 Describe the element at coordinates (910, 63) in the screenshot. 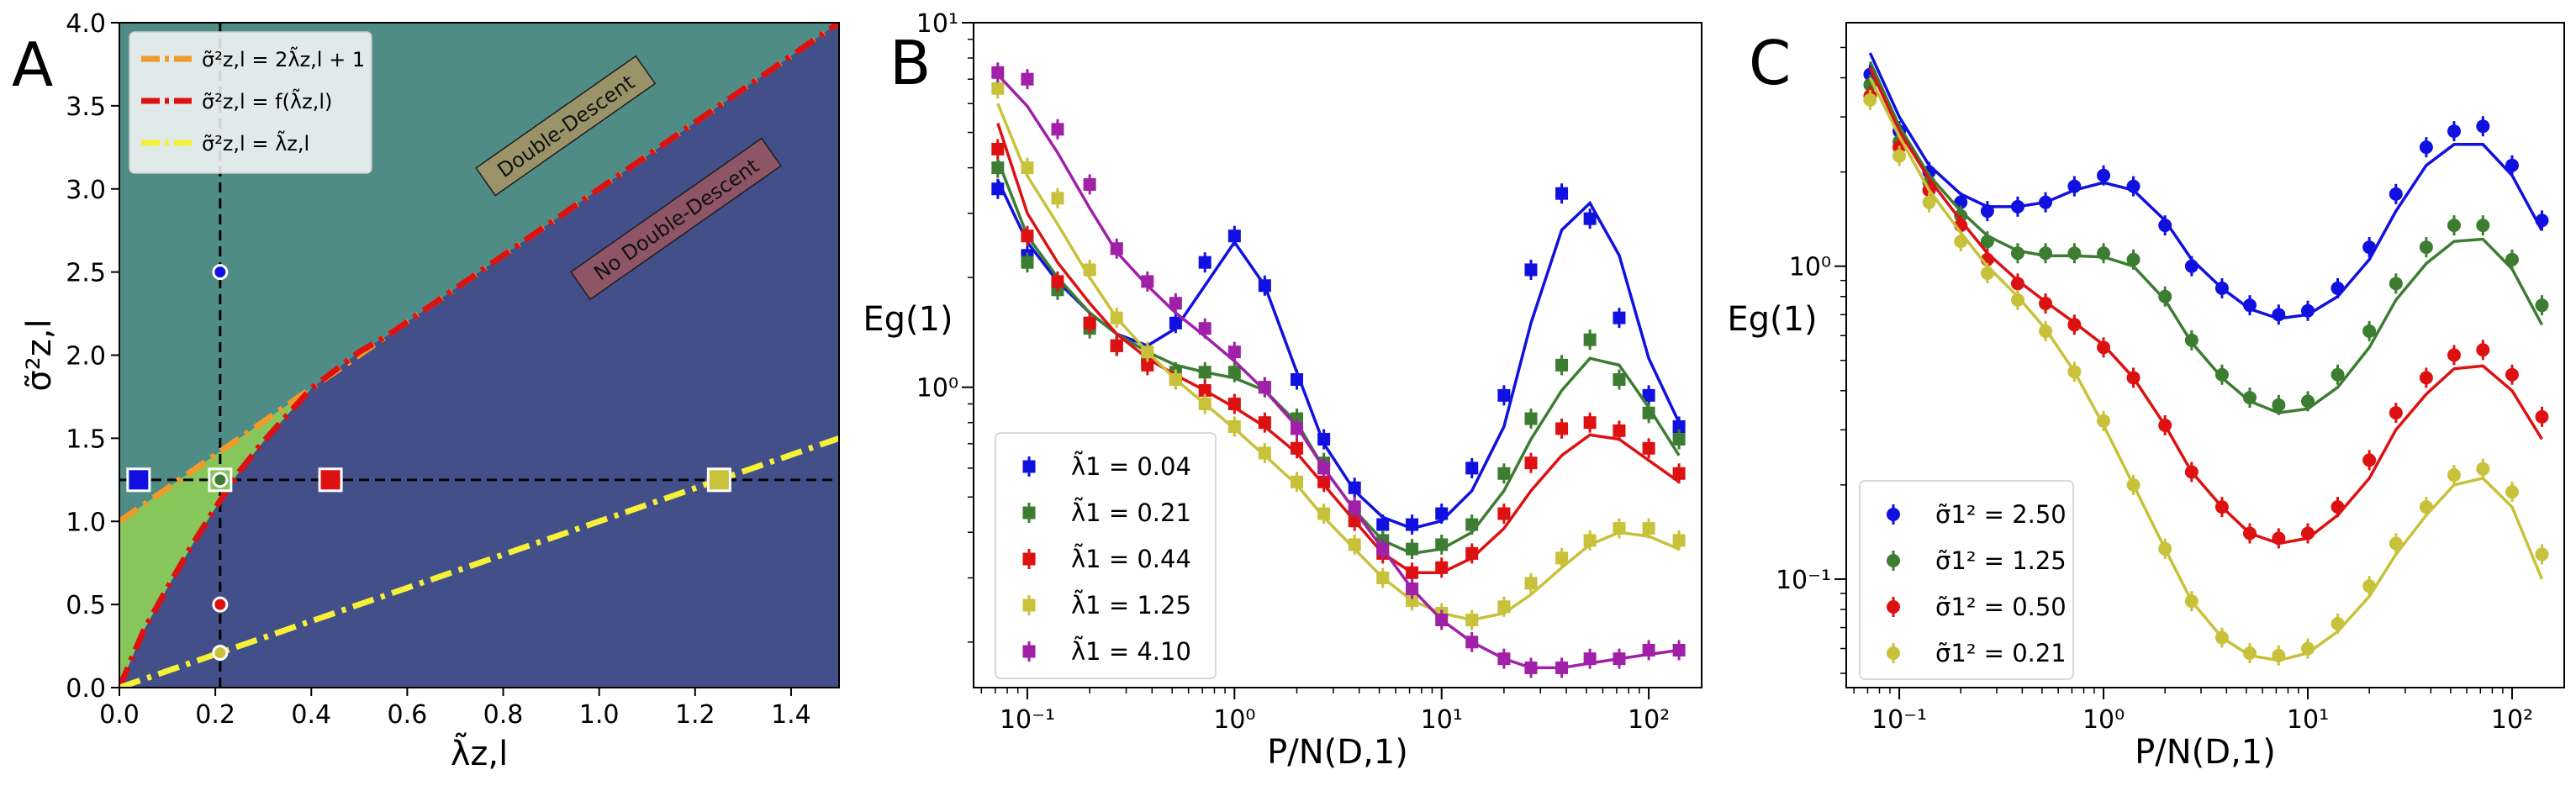

I see `panel-letter-b: B` at that location.